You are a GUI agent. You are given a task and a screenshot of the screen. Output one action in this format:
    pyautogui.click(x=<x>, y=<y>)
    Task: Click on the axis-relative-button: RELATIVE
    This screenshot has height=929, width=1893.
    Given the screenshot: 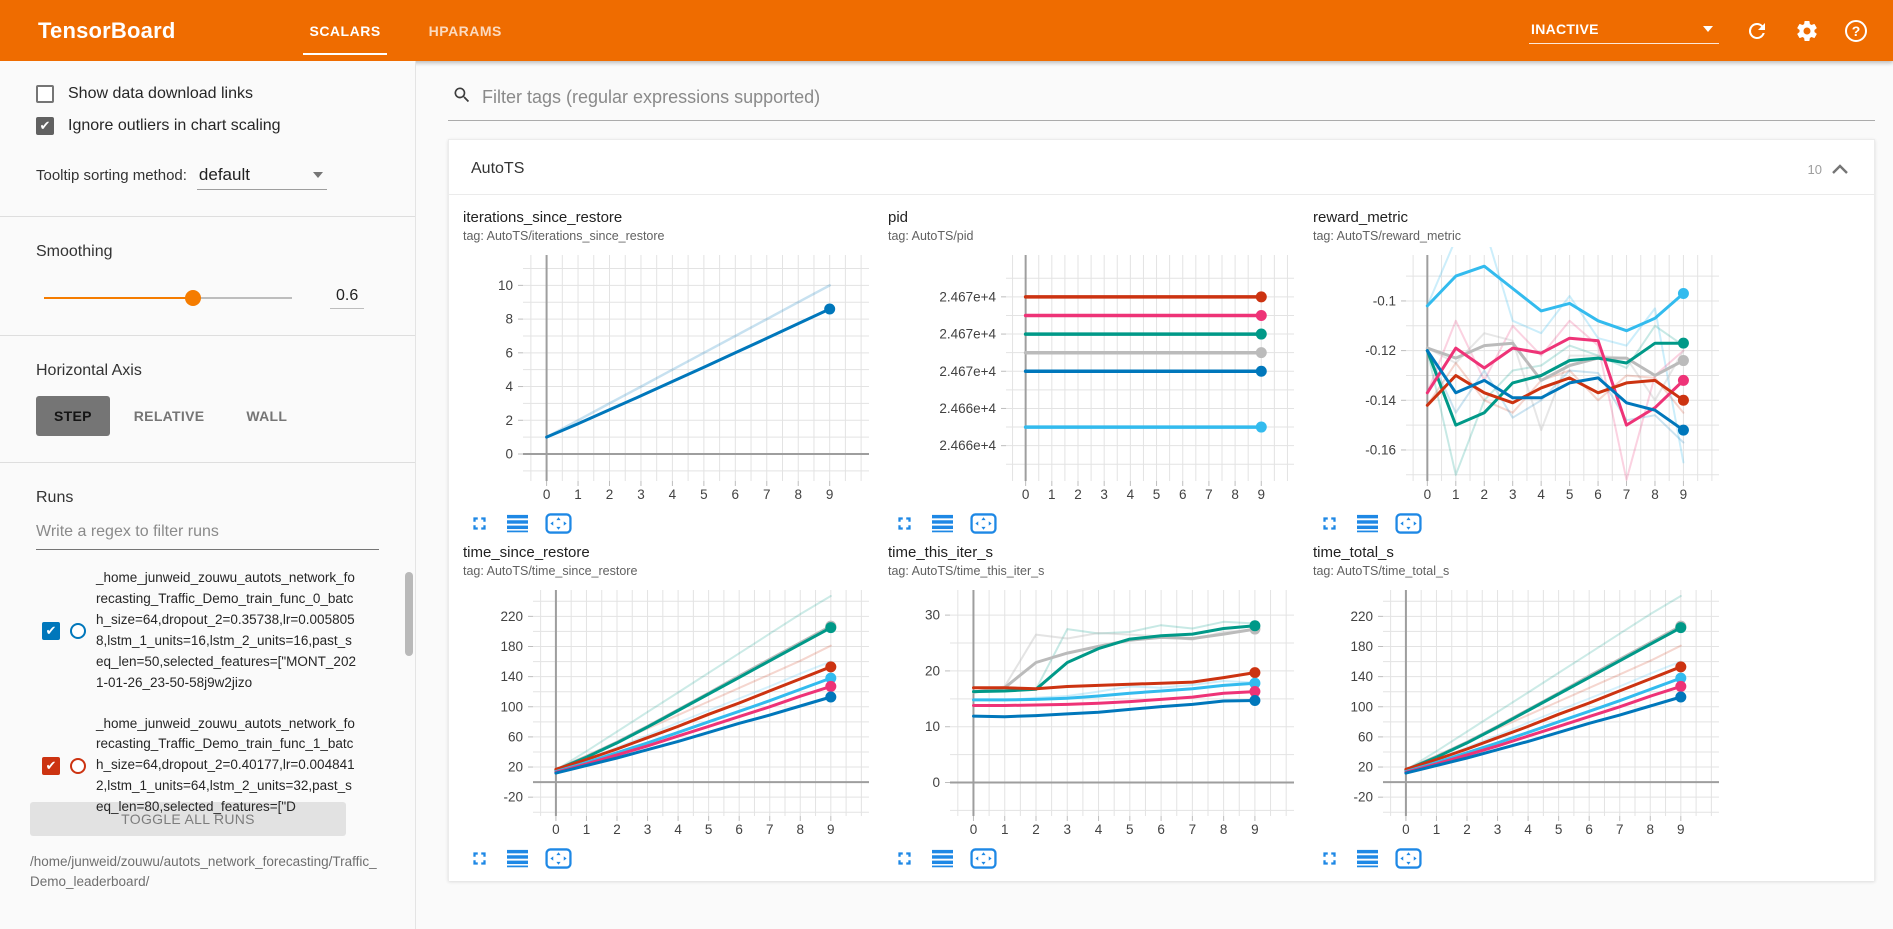 What is the action you would take?
    pyautogui.click(x=169, y=416)
    